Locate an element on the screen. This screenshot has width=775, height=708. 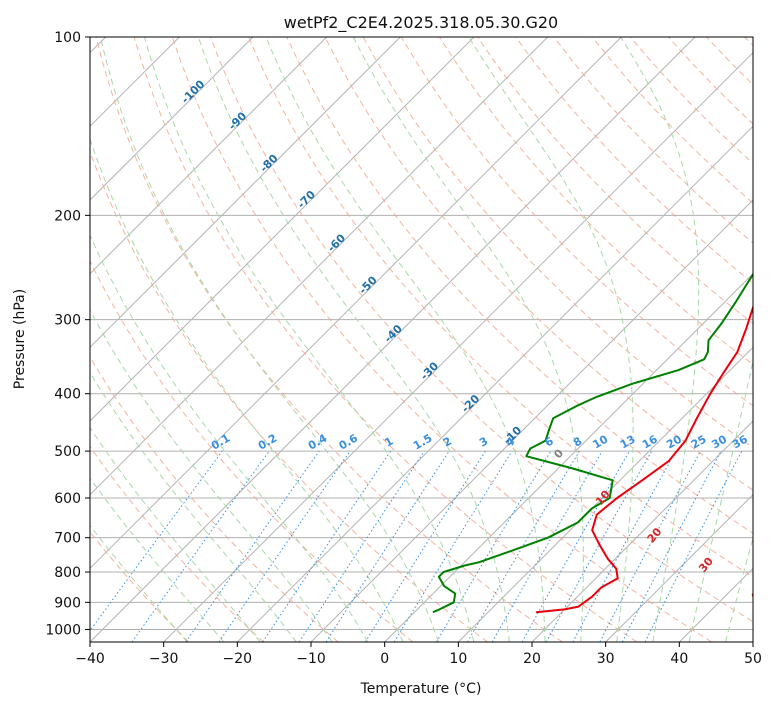
y-tick-label: 700 is located at coordinates (67, 539).